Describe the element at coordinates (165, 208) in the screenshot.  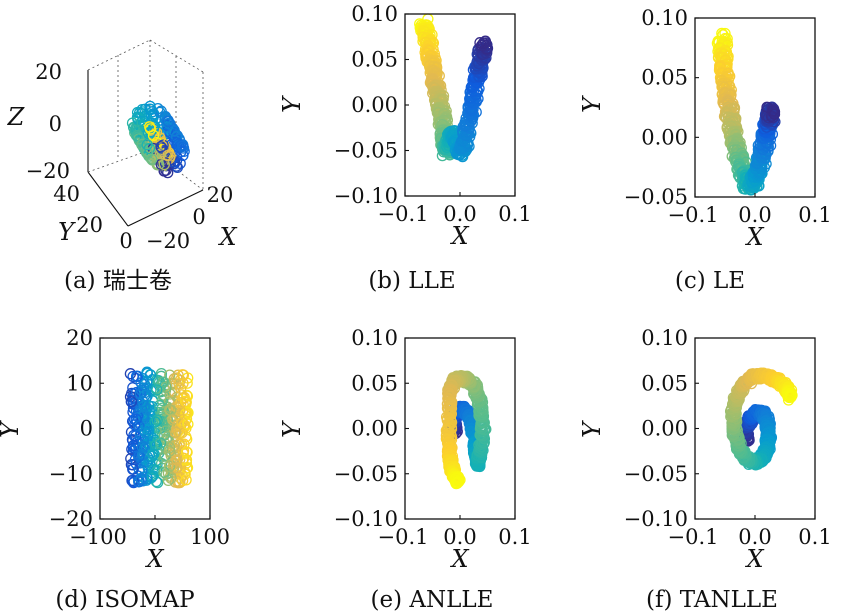
I see `axis3d-line` at that location.